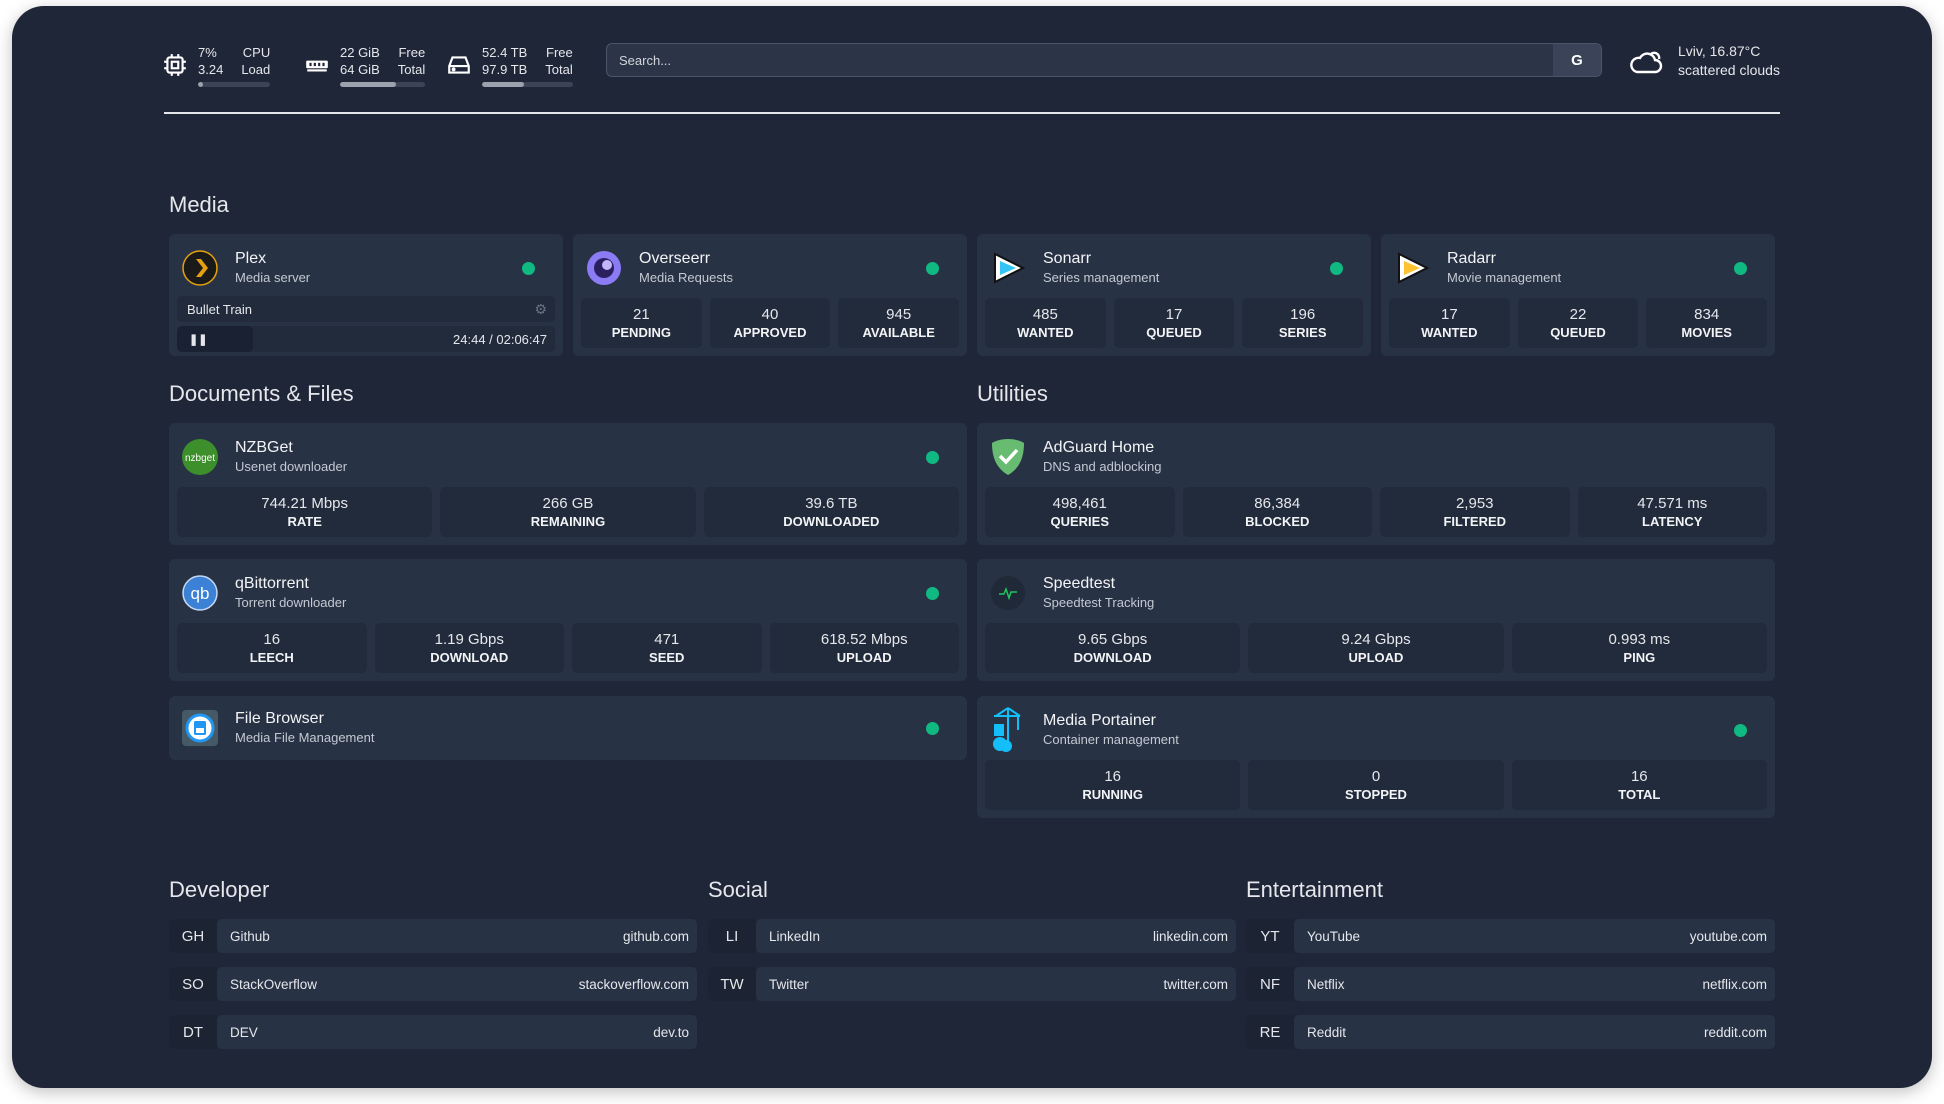  I want to click on stat-value: 945, so click(899, 314).